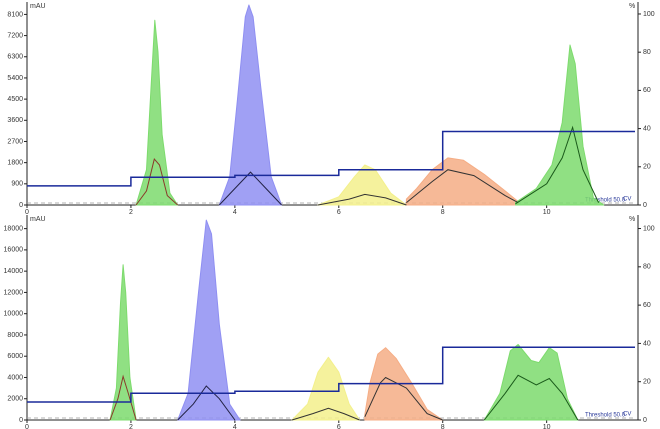 Image resolution: width=660 pixels, height=429 pixels. I want to click on y-tick-label: 14000, so click(14, 271).